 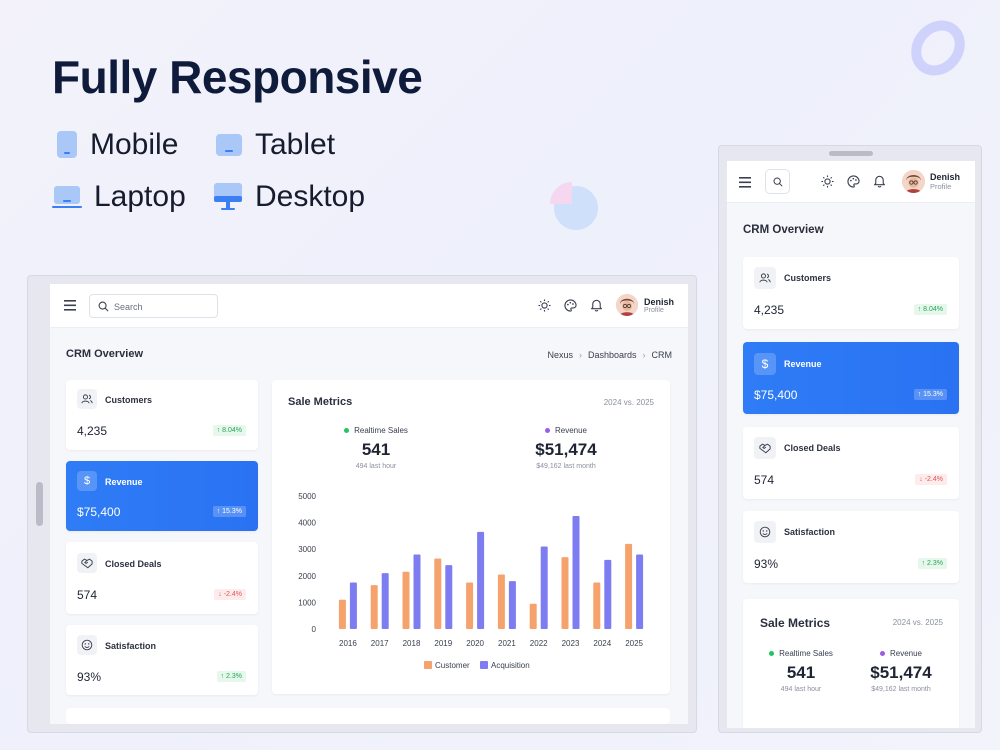 I want to click on headline: Fully Responsive, so click(x=237, y=77).